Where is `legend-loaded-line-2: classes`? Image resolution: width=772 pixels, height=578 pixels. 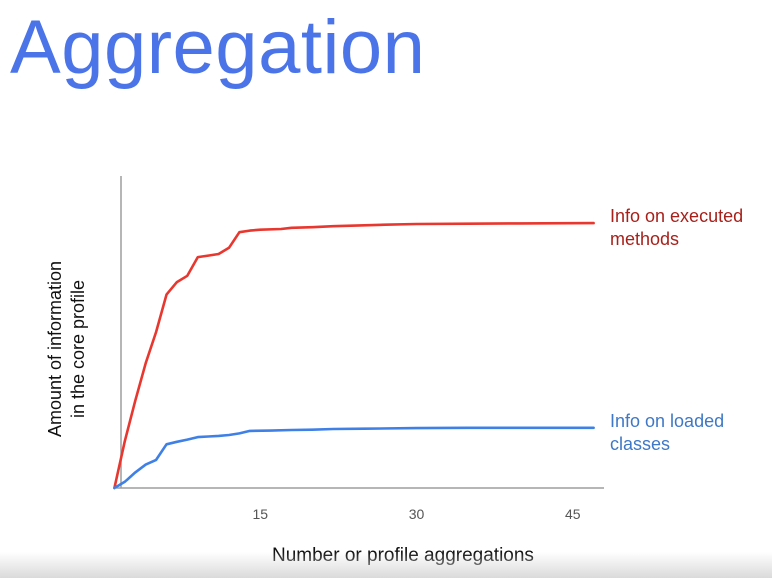
legend-loaded-line-2: classes is located at coordinates (640, 444).